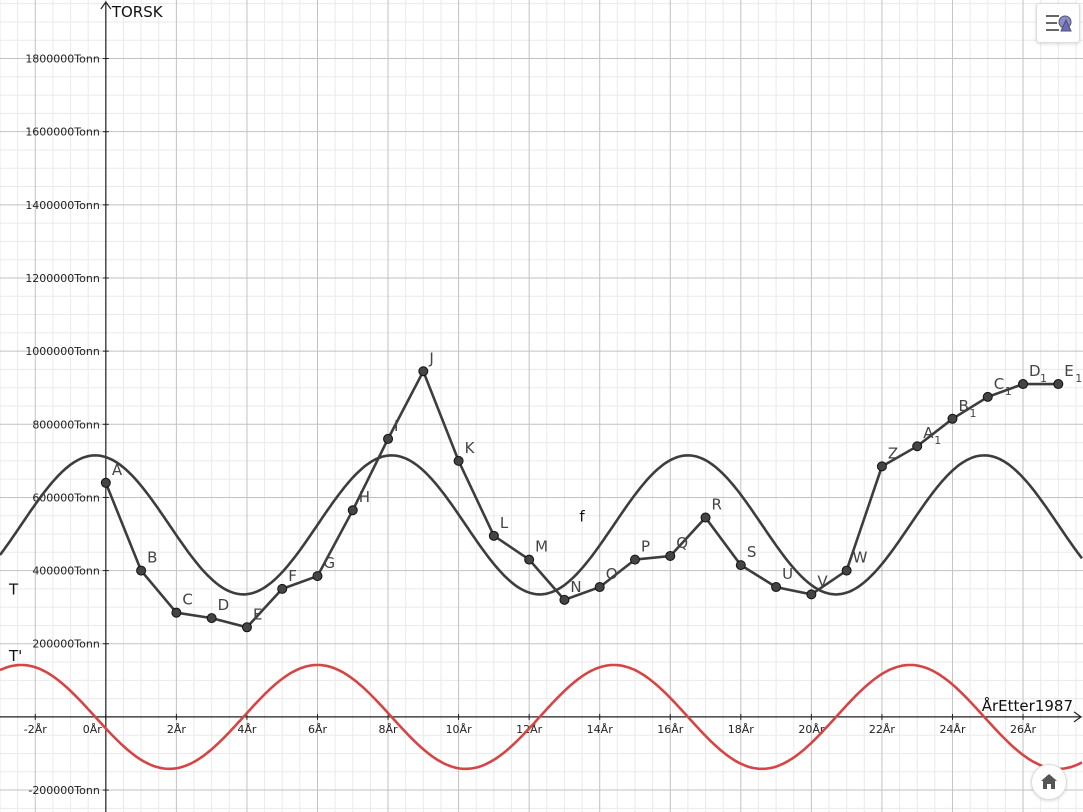 The width and height of the screenshot is (1083, 812). I want to click on data-point-label: Z, so click(893, 453).